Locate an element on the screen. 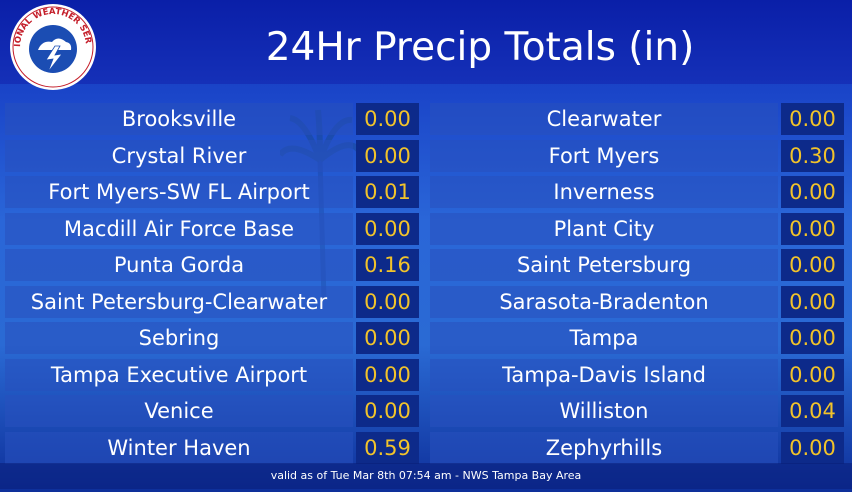  station-name: Tampa is located at coordinates (604, 338).